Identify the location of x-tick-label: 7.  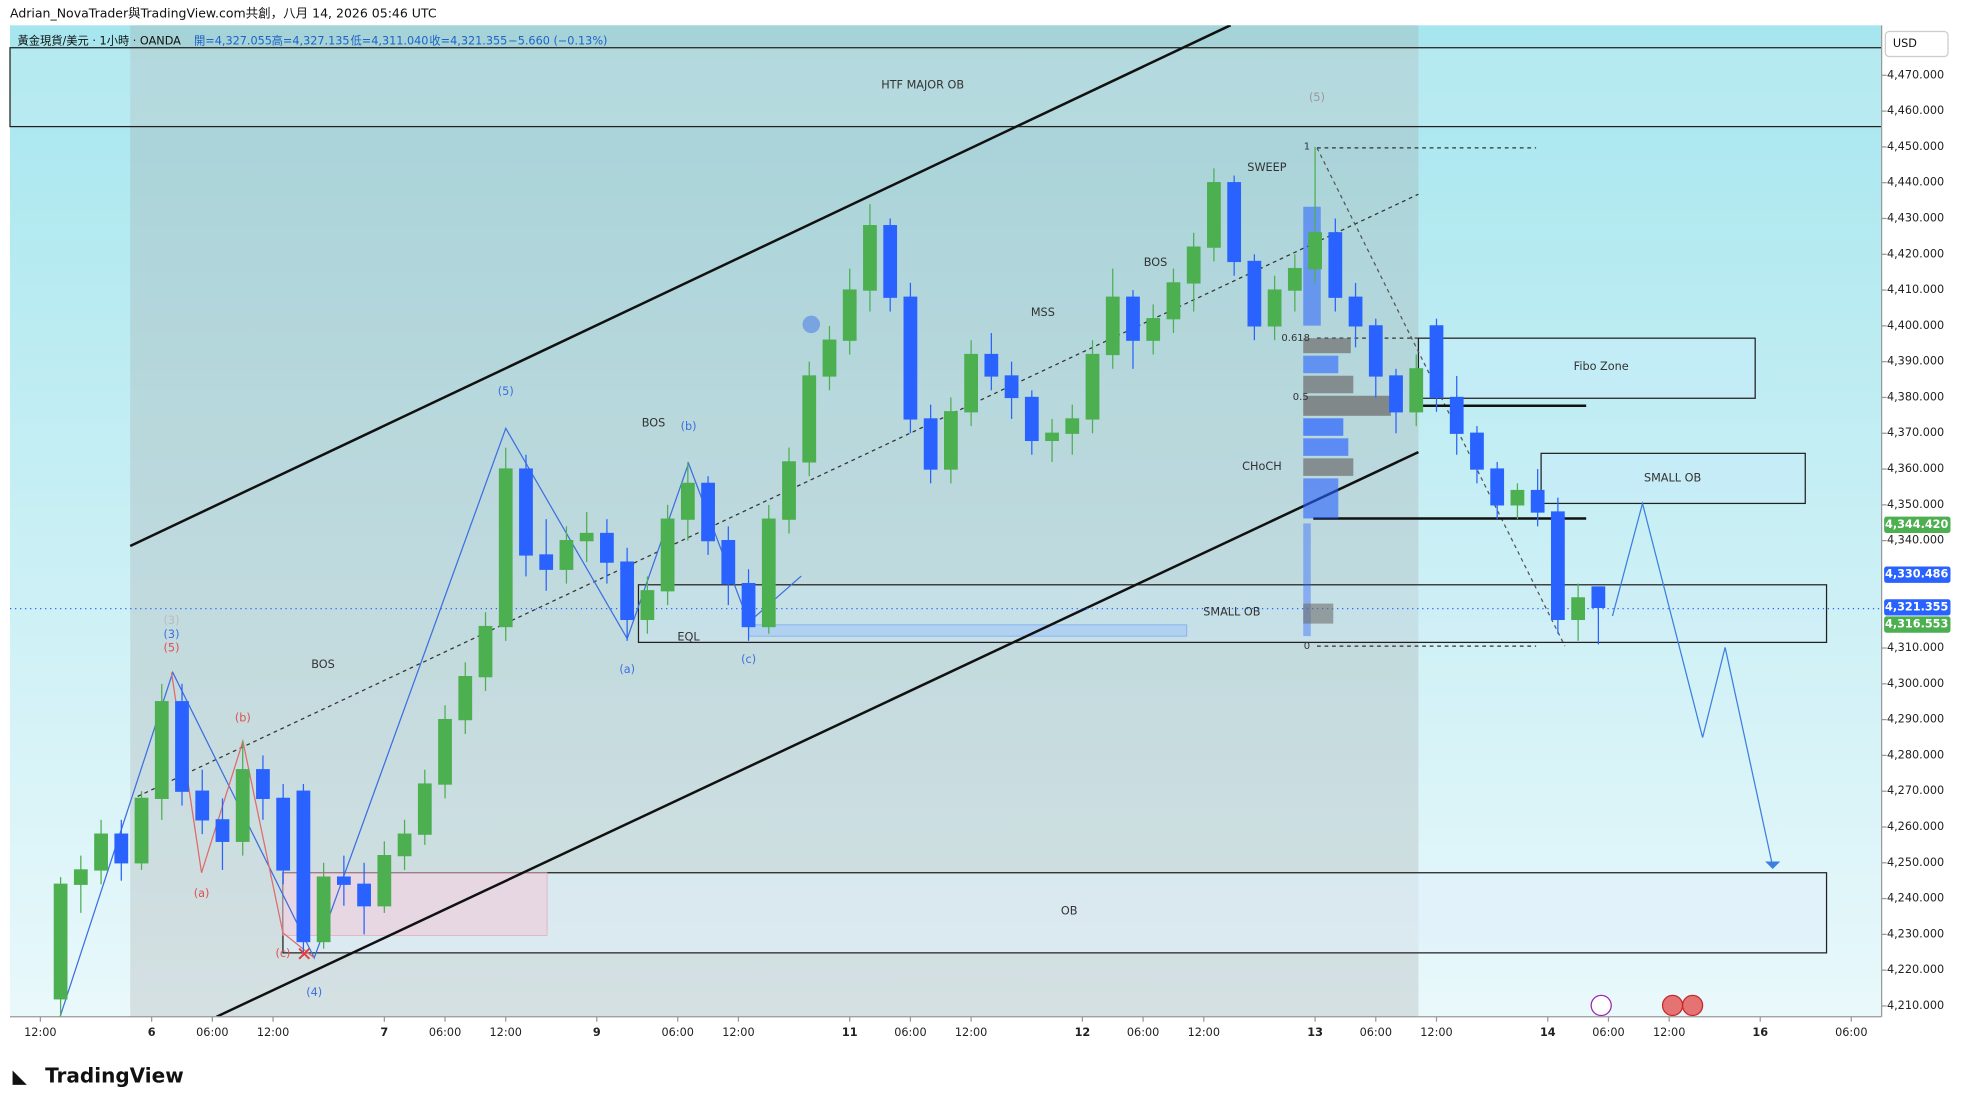
(384, 1032).